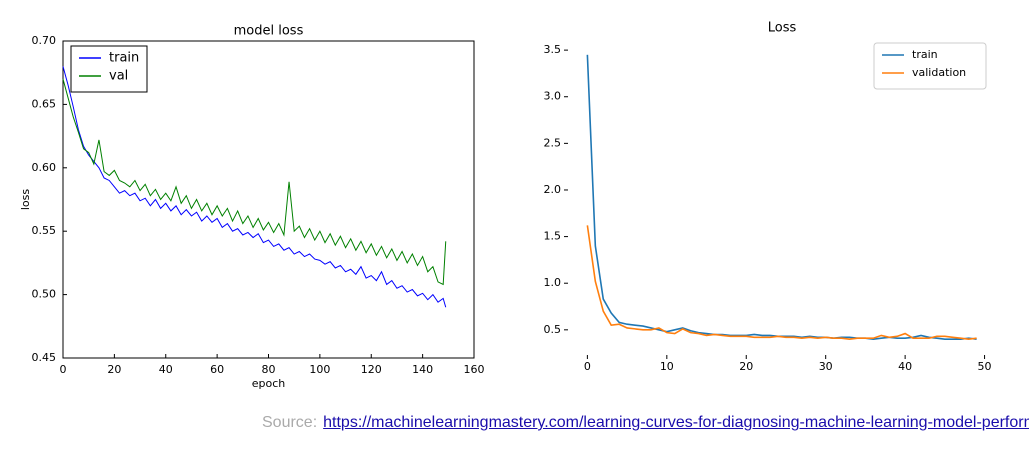  What do you see at coordinates (553, 282) in the screenshot?
I see `y-tick-label: 1.0` at bounding box center [553, 282].